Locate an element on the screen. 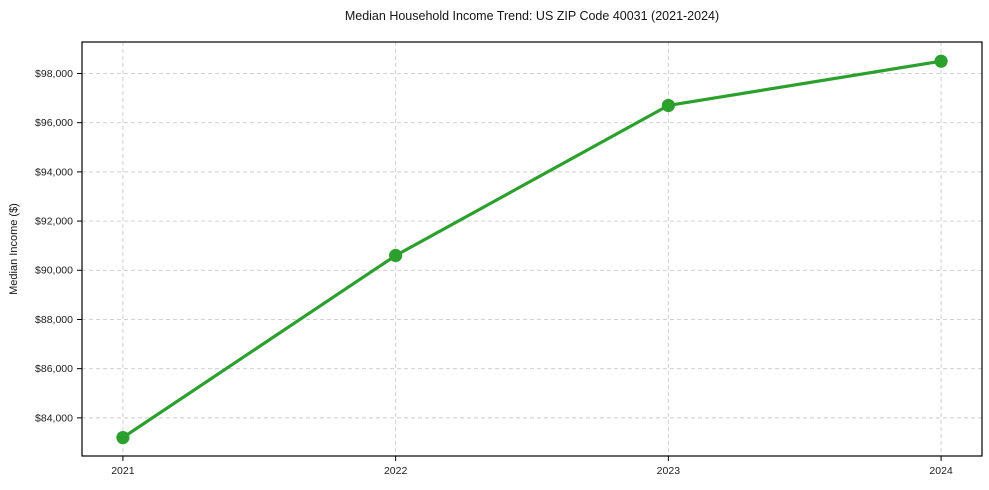 This screenshot has width=989, height=490. x-tick-label: 2024 is located at coordinates (941, 471).